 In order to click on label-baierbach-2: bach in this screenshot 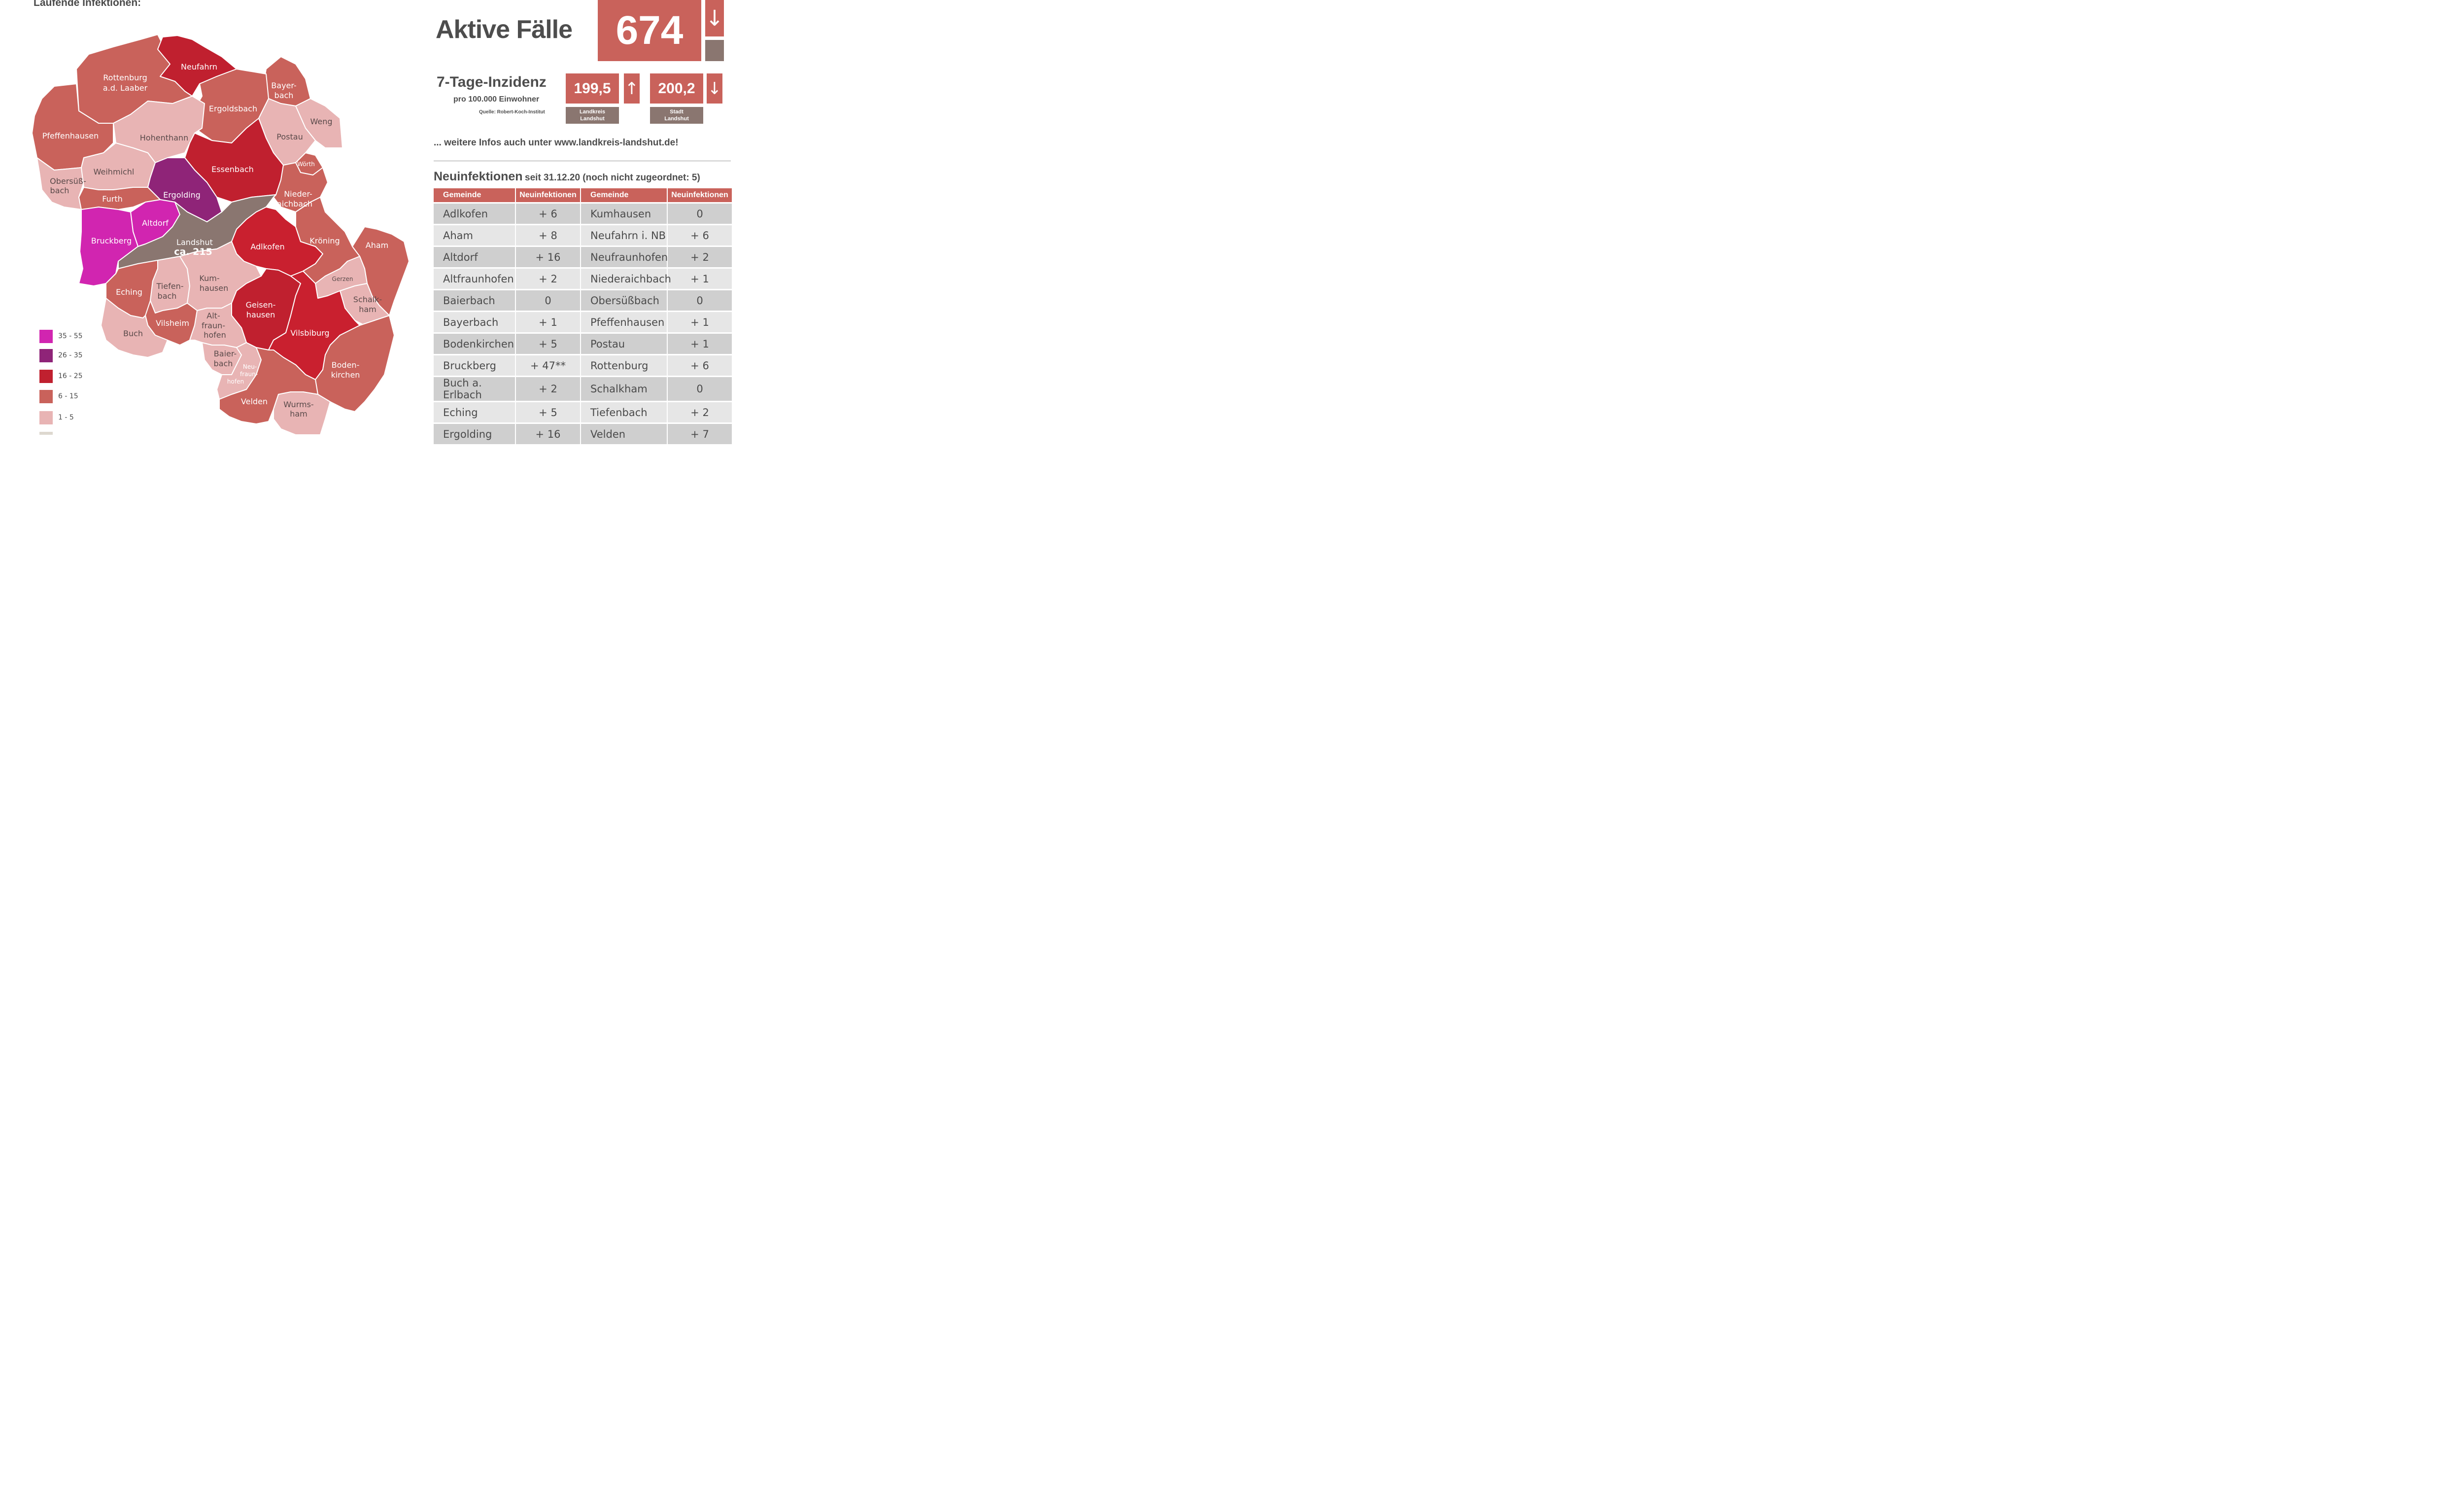, I will do `click(223, 364)`.